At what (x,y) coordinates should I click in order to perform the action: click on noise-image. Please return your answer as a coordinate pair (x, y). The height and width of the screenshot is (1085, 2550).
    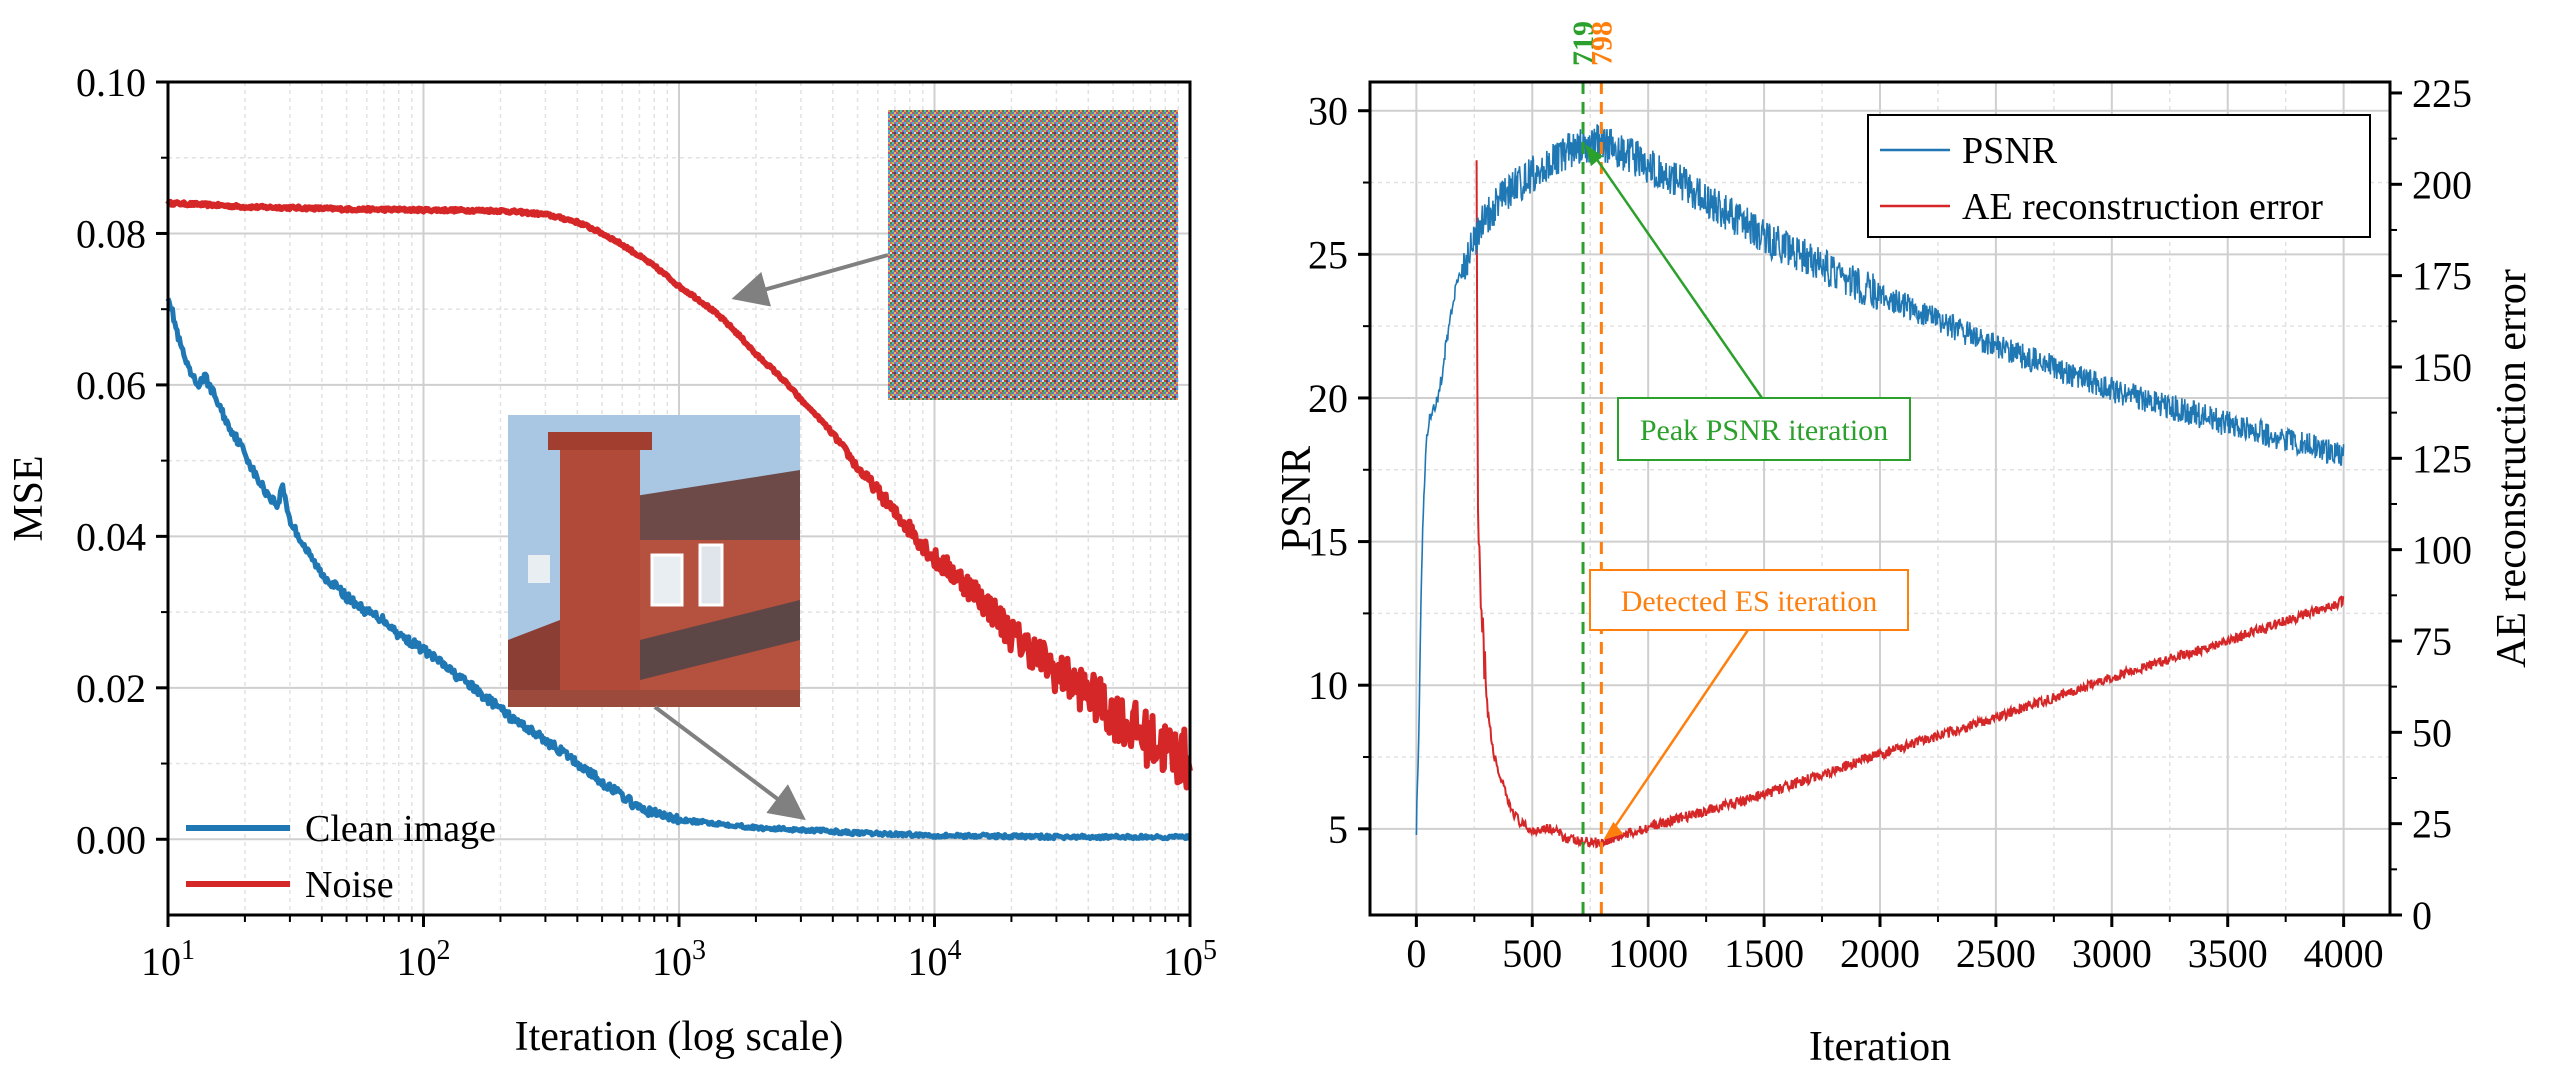
    Looking at the image, I should click on (1033, 255).